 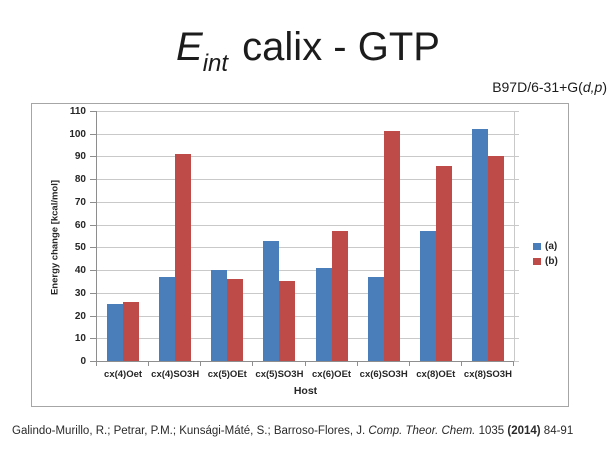 I want to click on legend-label: (a), so click(x=551, y=246).